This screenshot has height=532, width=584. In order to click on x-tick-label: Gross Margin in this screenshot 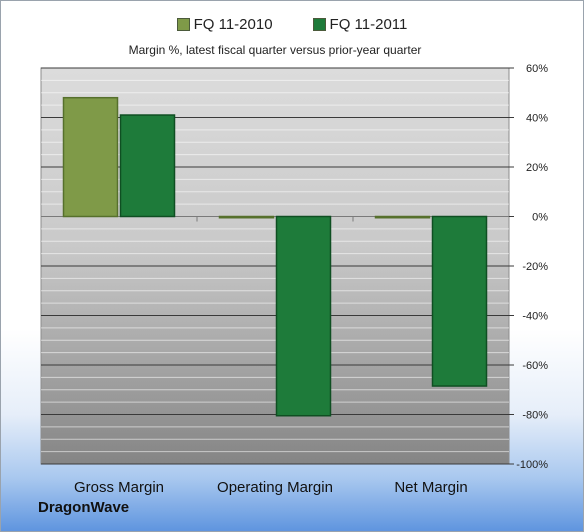, I will do `click(119, 487)`.